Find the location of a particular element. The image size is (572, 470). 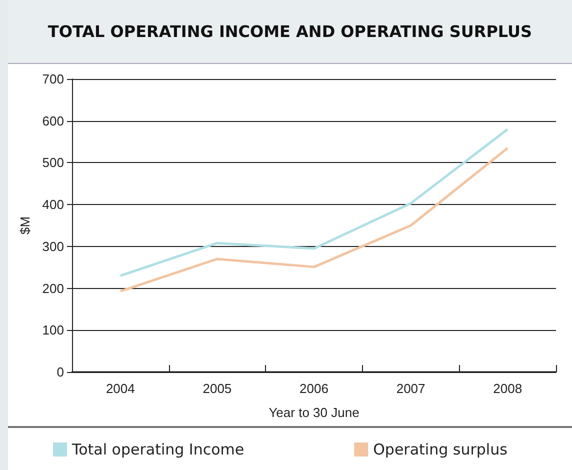

y-axis-title: $M is located at coordinates (24, 225).